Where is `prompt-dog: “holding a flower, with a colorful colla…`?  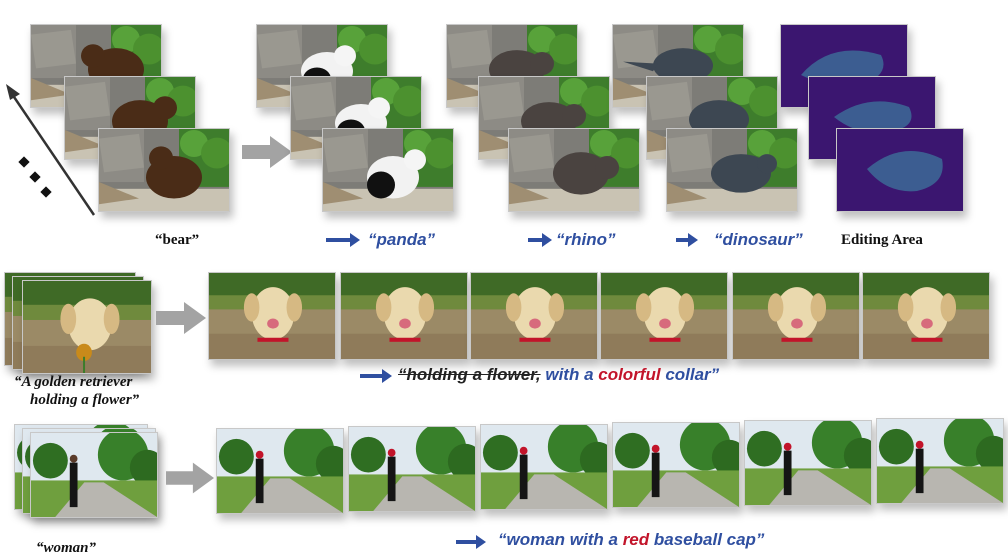 prompt-dog: “holding a flower, with a colorful colla… is located at coordinates (558, 375).